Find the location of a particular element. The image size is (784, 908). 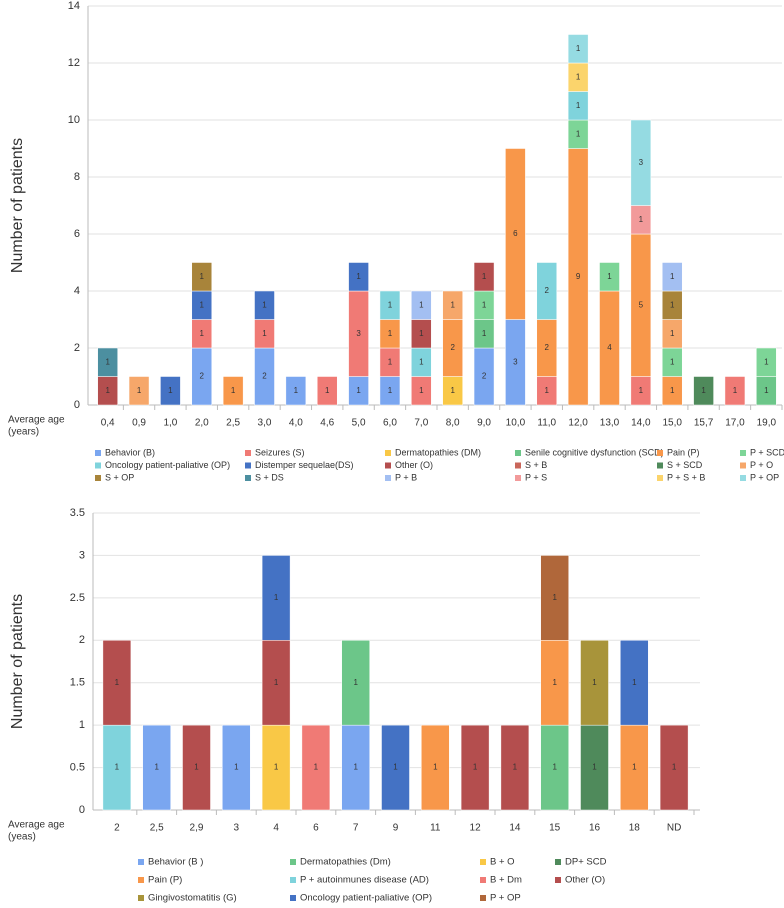

x-tick-label: 9 is located at coordinates (396, 828).